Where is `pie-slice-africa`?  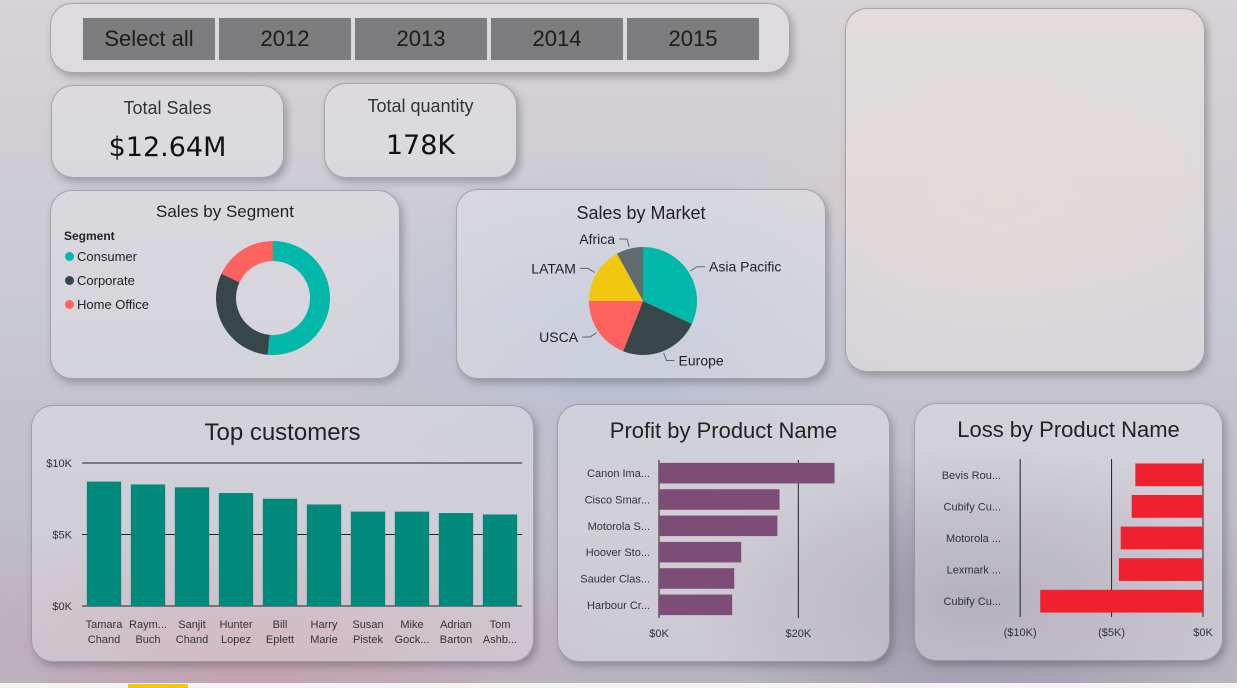 pie-slice-africa is located at coordinates (629, 274).